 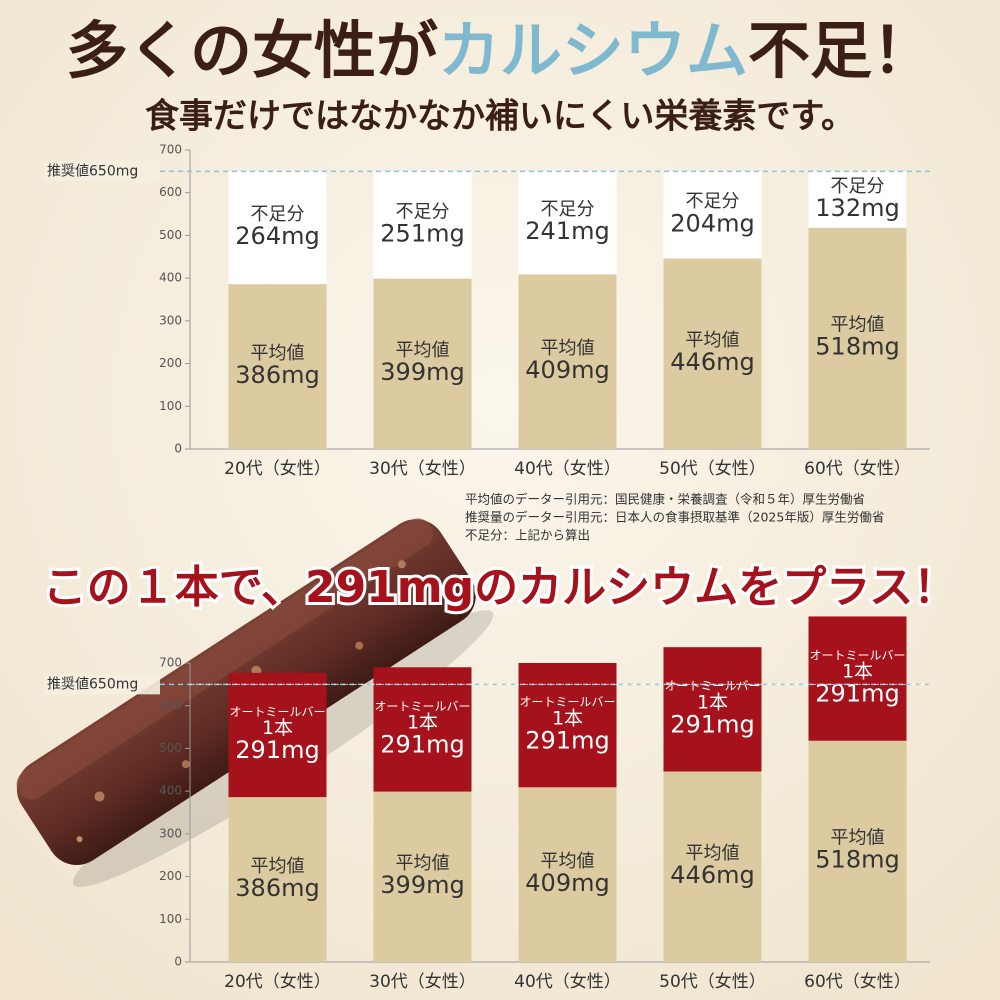 I want to click on source-note: 推奨量のデーター引用元：日本人の食事摂取基準（2025年版）厚生労働省, so click(x=674, y=517).